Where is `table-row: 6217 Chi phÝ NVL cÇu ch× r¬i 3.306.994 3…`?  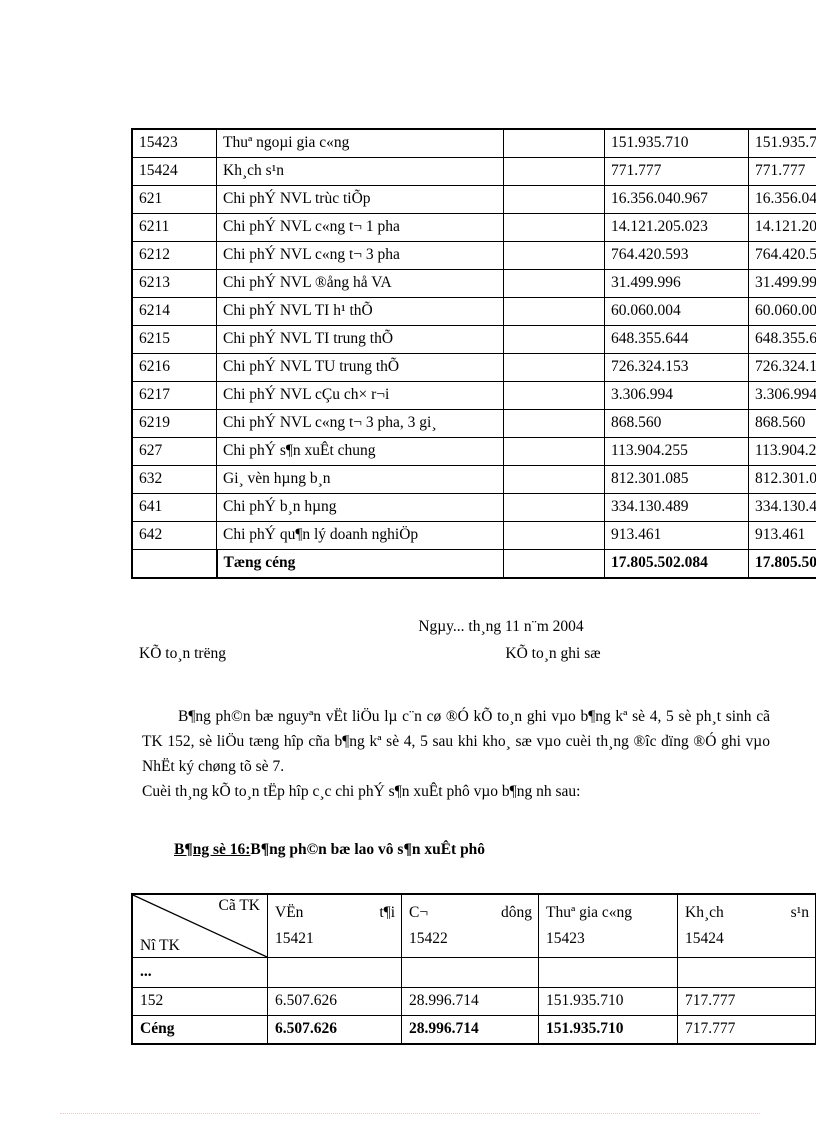
table-row: 6217 Chi phÝ NVL cÇu ch× r¬i 3.306.994 3… is located at coordinates (474, 395).